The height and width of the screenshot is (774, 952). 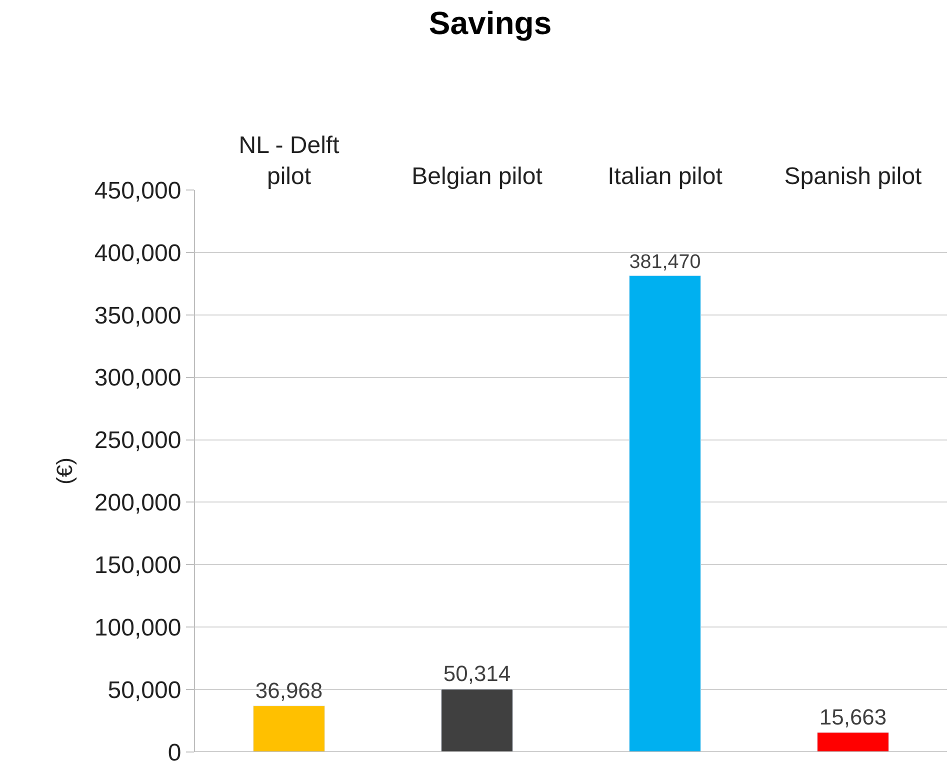 I want to click on y-axis-title: (€), so click(x=65, y=471).